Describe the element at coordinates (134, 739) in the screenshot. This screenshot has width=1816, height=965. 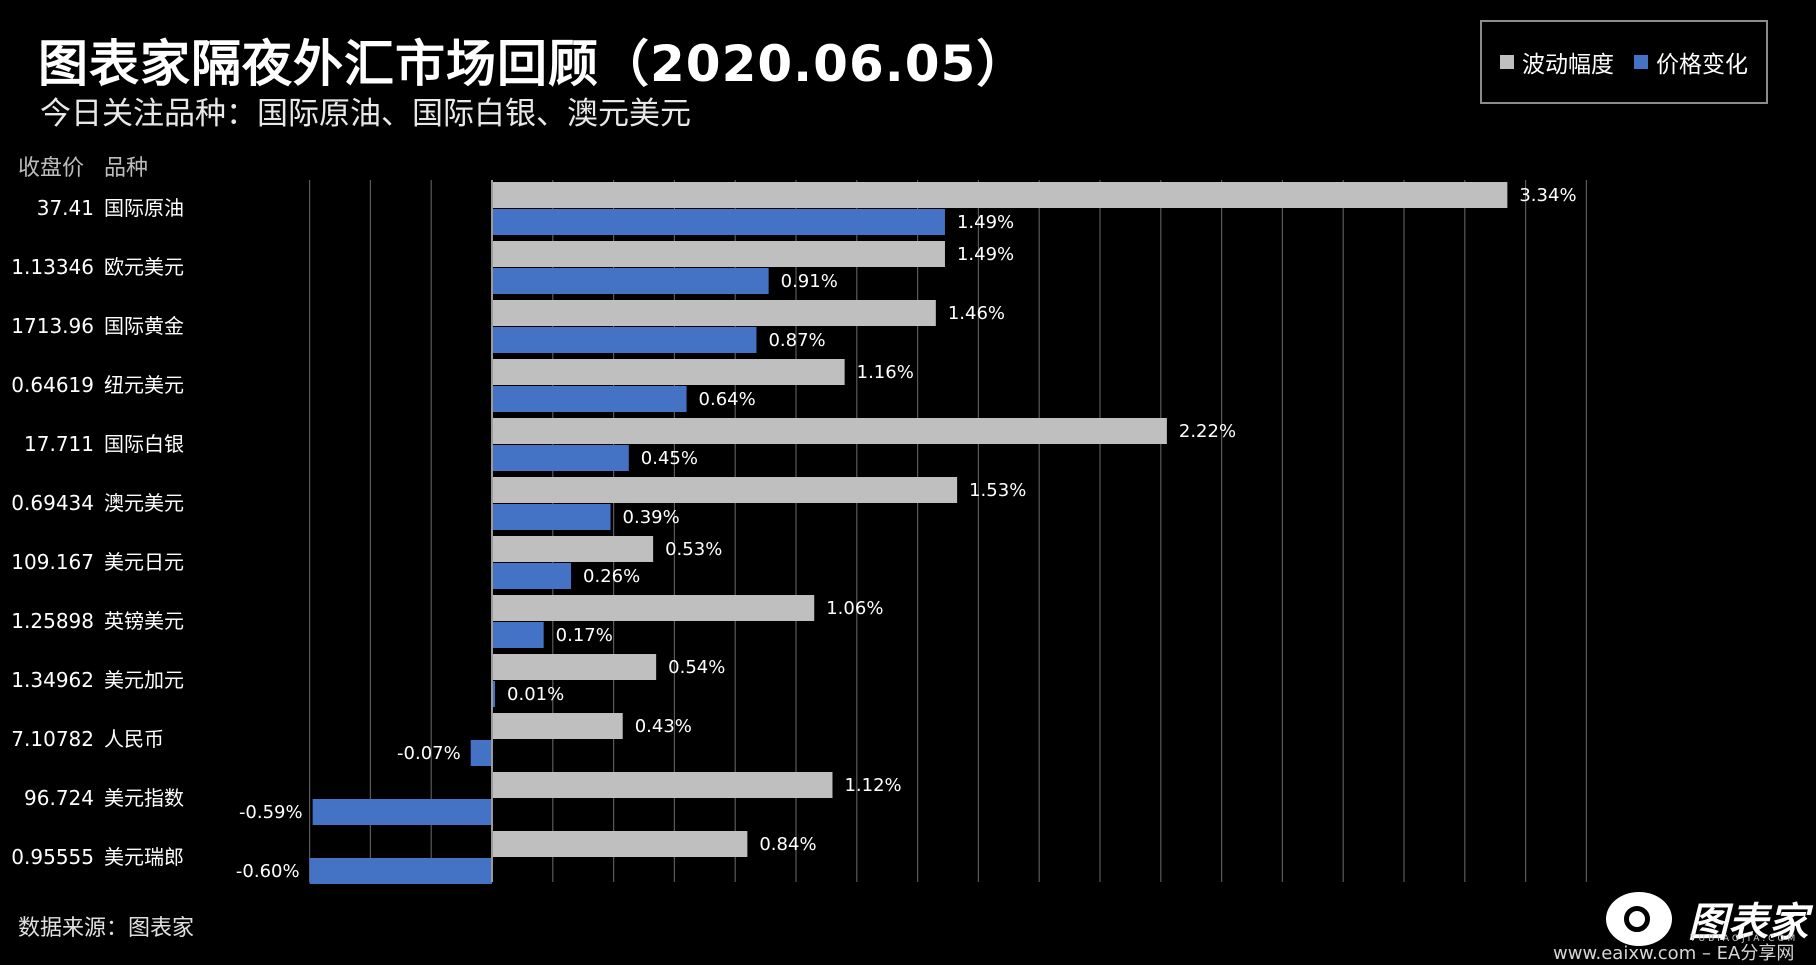
I see `category-label: 人民币` at that location.